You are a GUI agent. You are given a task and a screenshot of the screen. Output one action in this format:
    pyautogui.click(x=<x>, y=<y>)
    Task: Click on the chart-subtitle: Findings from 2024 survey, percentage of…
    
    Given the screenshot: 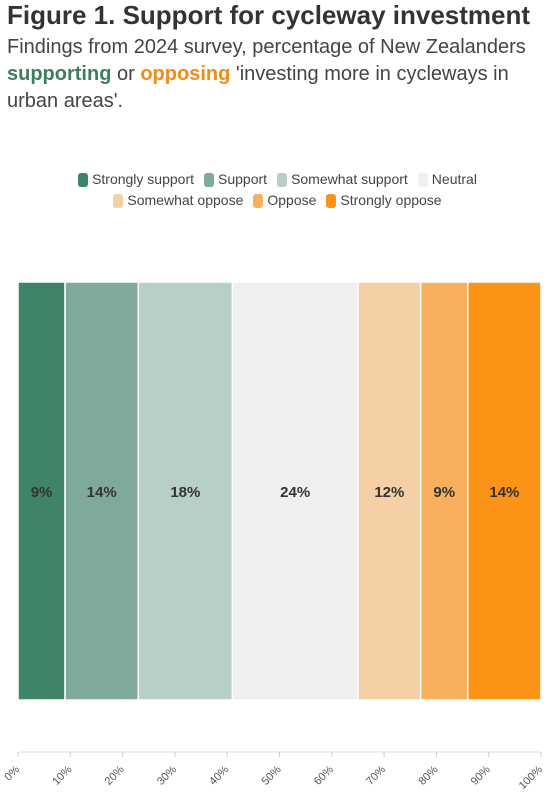 What is the action you would take?
    pyautogui.click(x=279, y=74)
    